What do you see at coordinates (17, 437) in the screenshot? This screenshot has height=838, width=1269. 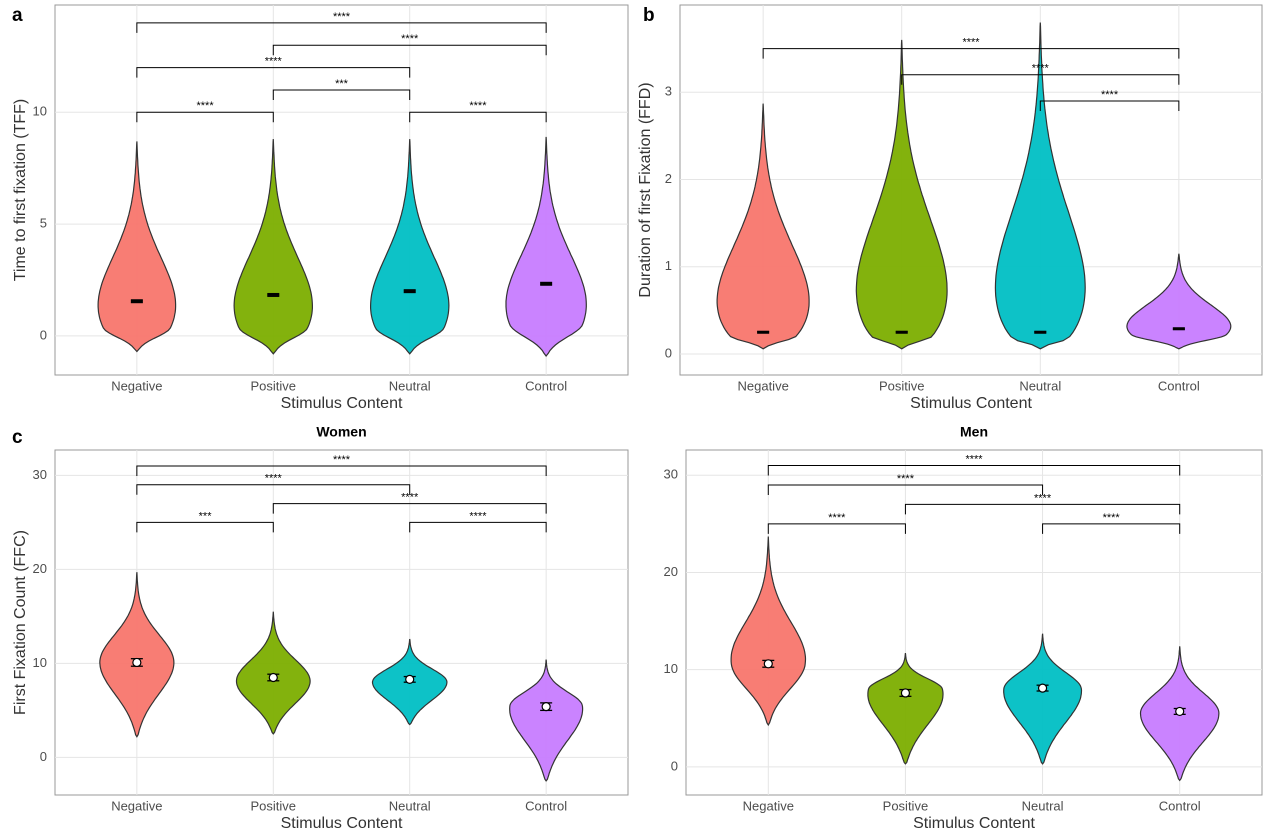 I see `panel-letter: c` at bounding box center [17, 437].